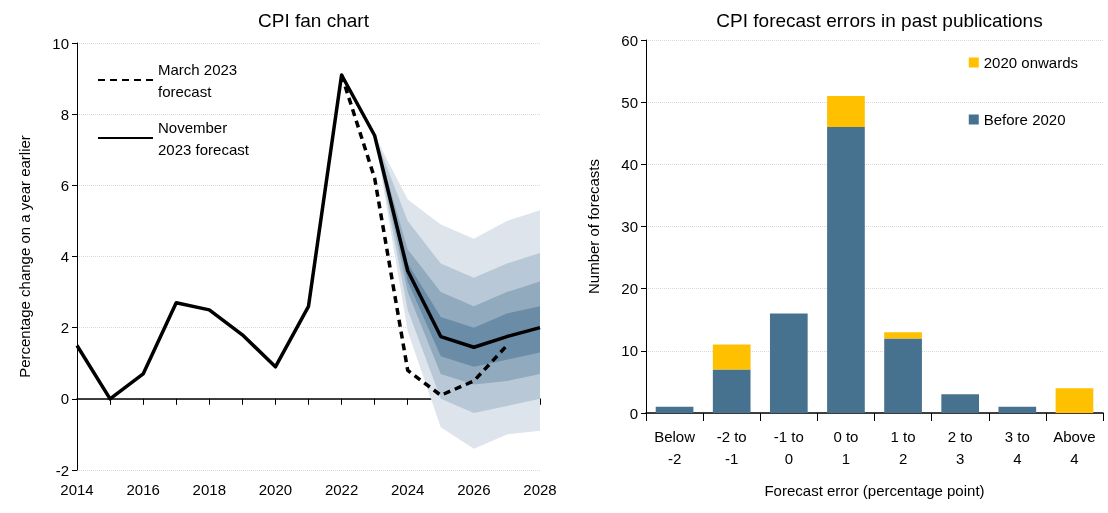 The image size is (1108, 513). Describe the element at coordinates (1017, 447) in the screenshot. I see `x-tick-label: 3 to 4` at that location.